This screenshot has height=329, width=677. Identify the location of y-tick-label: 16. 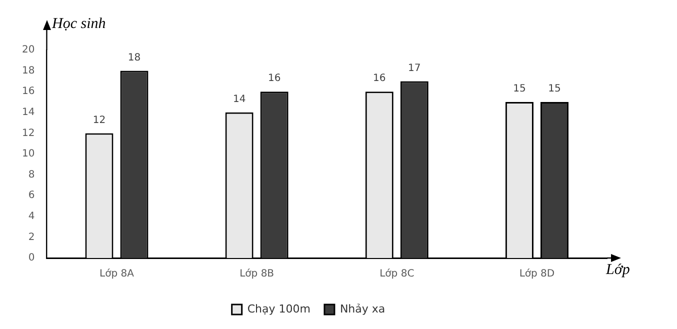
(28, 92).